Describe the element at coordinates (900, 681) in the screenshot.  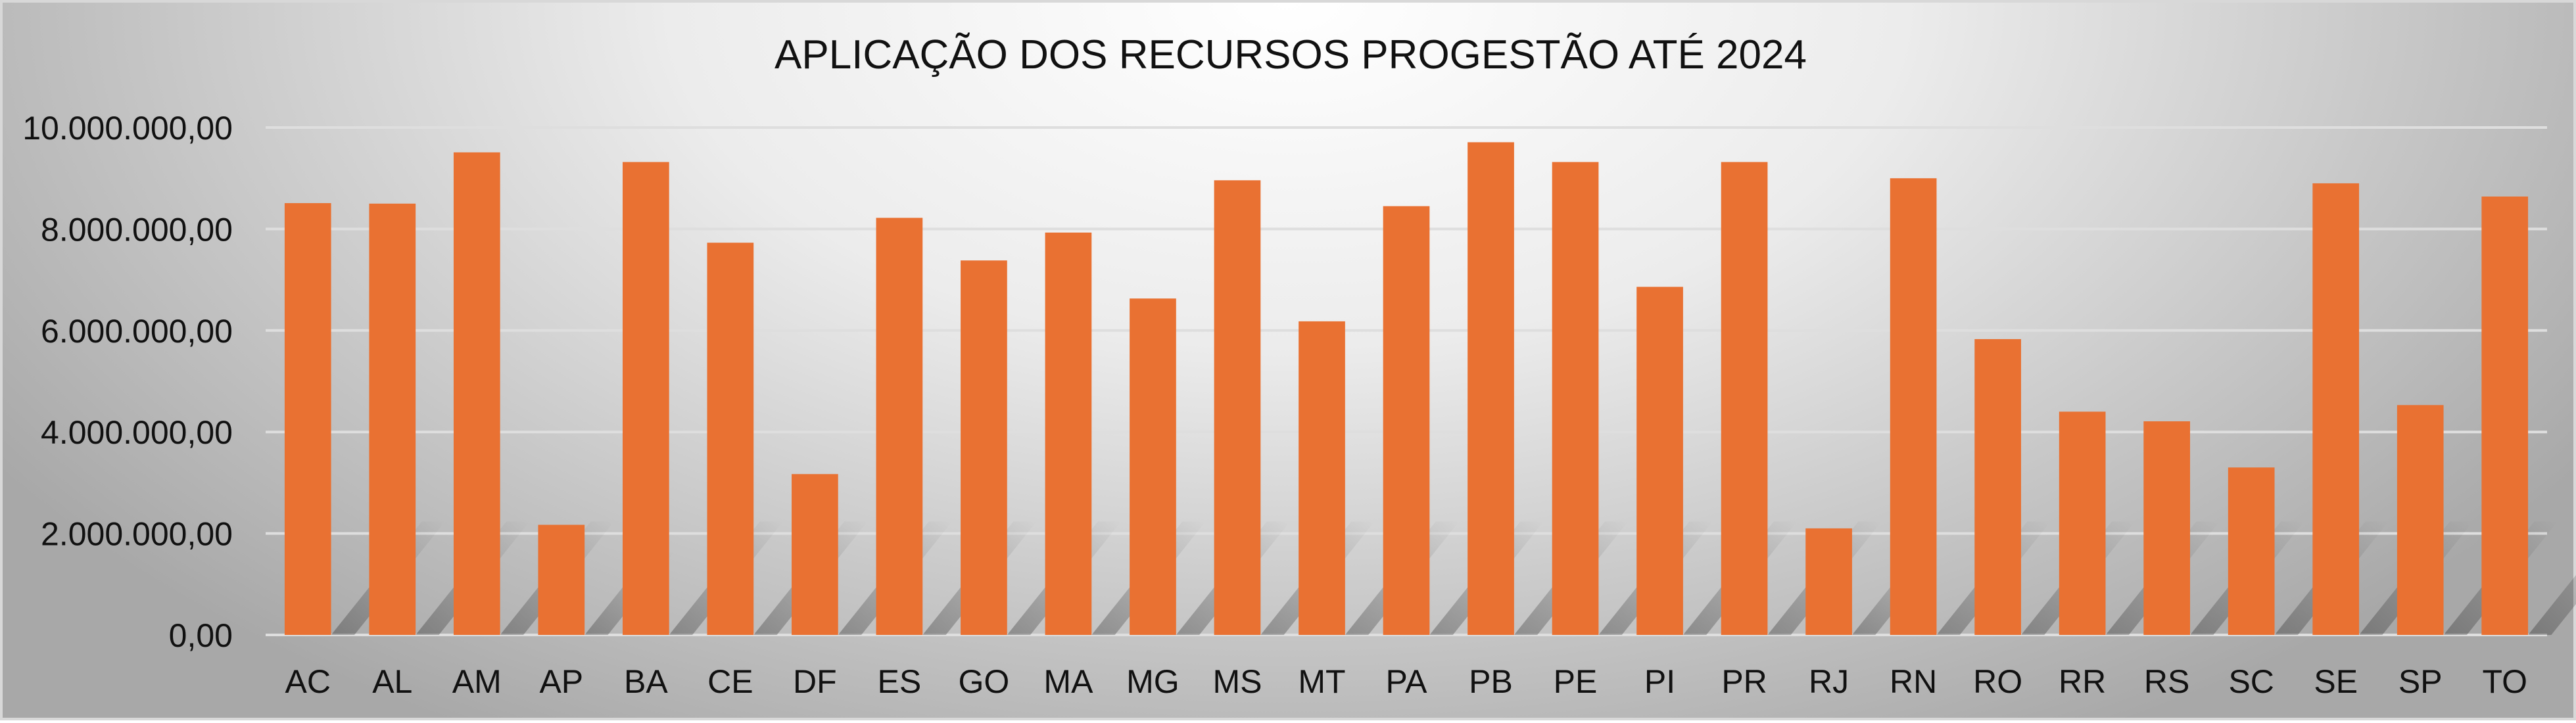
I see `x-tick-label: ES` at that location.